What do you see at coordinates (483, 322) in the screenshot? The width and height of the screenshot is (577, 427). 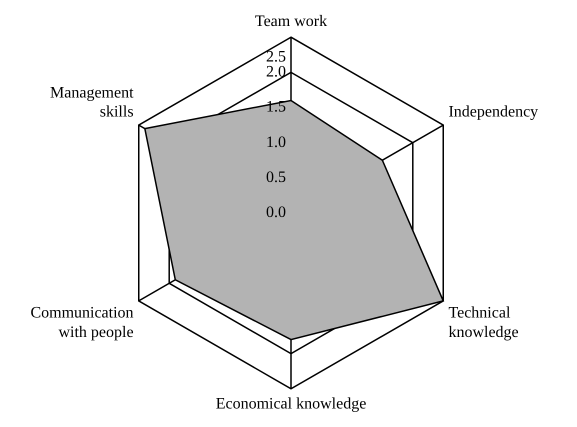 I see `spoke-label: Technical knowledge` at bounding box center [483, 322].